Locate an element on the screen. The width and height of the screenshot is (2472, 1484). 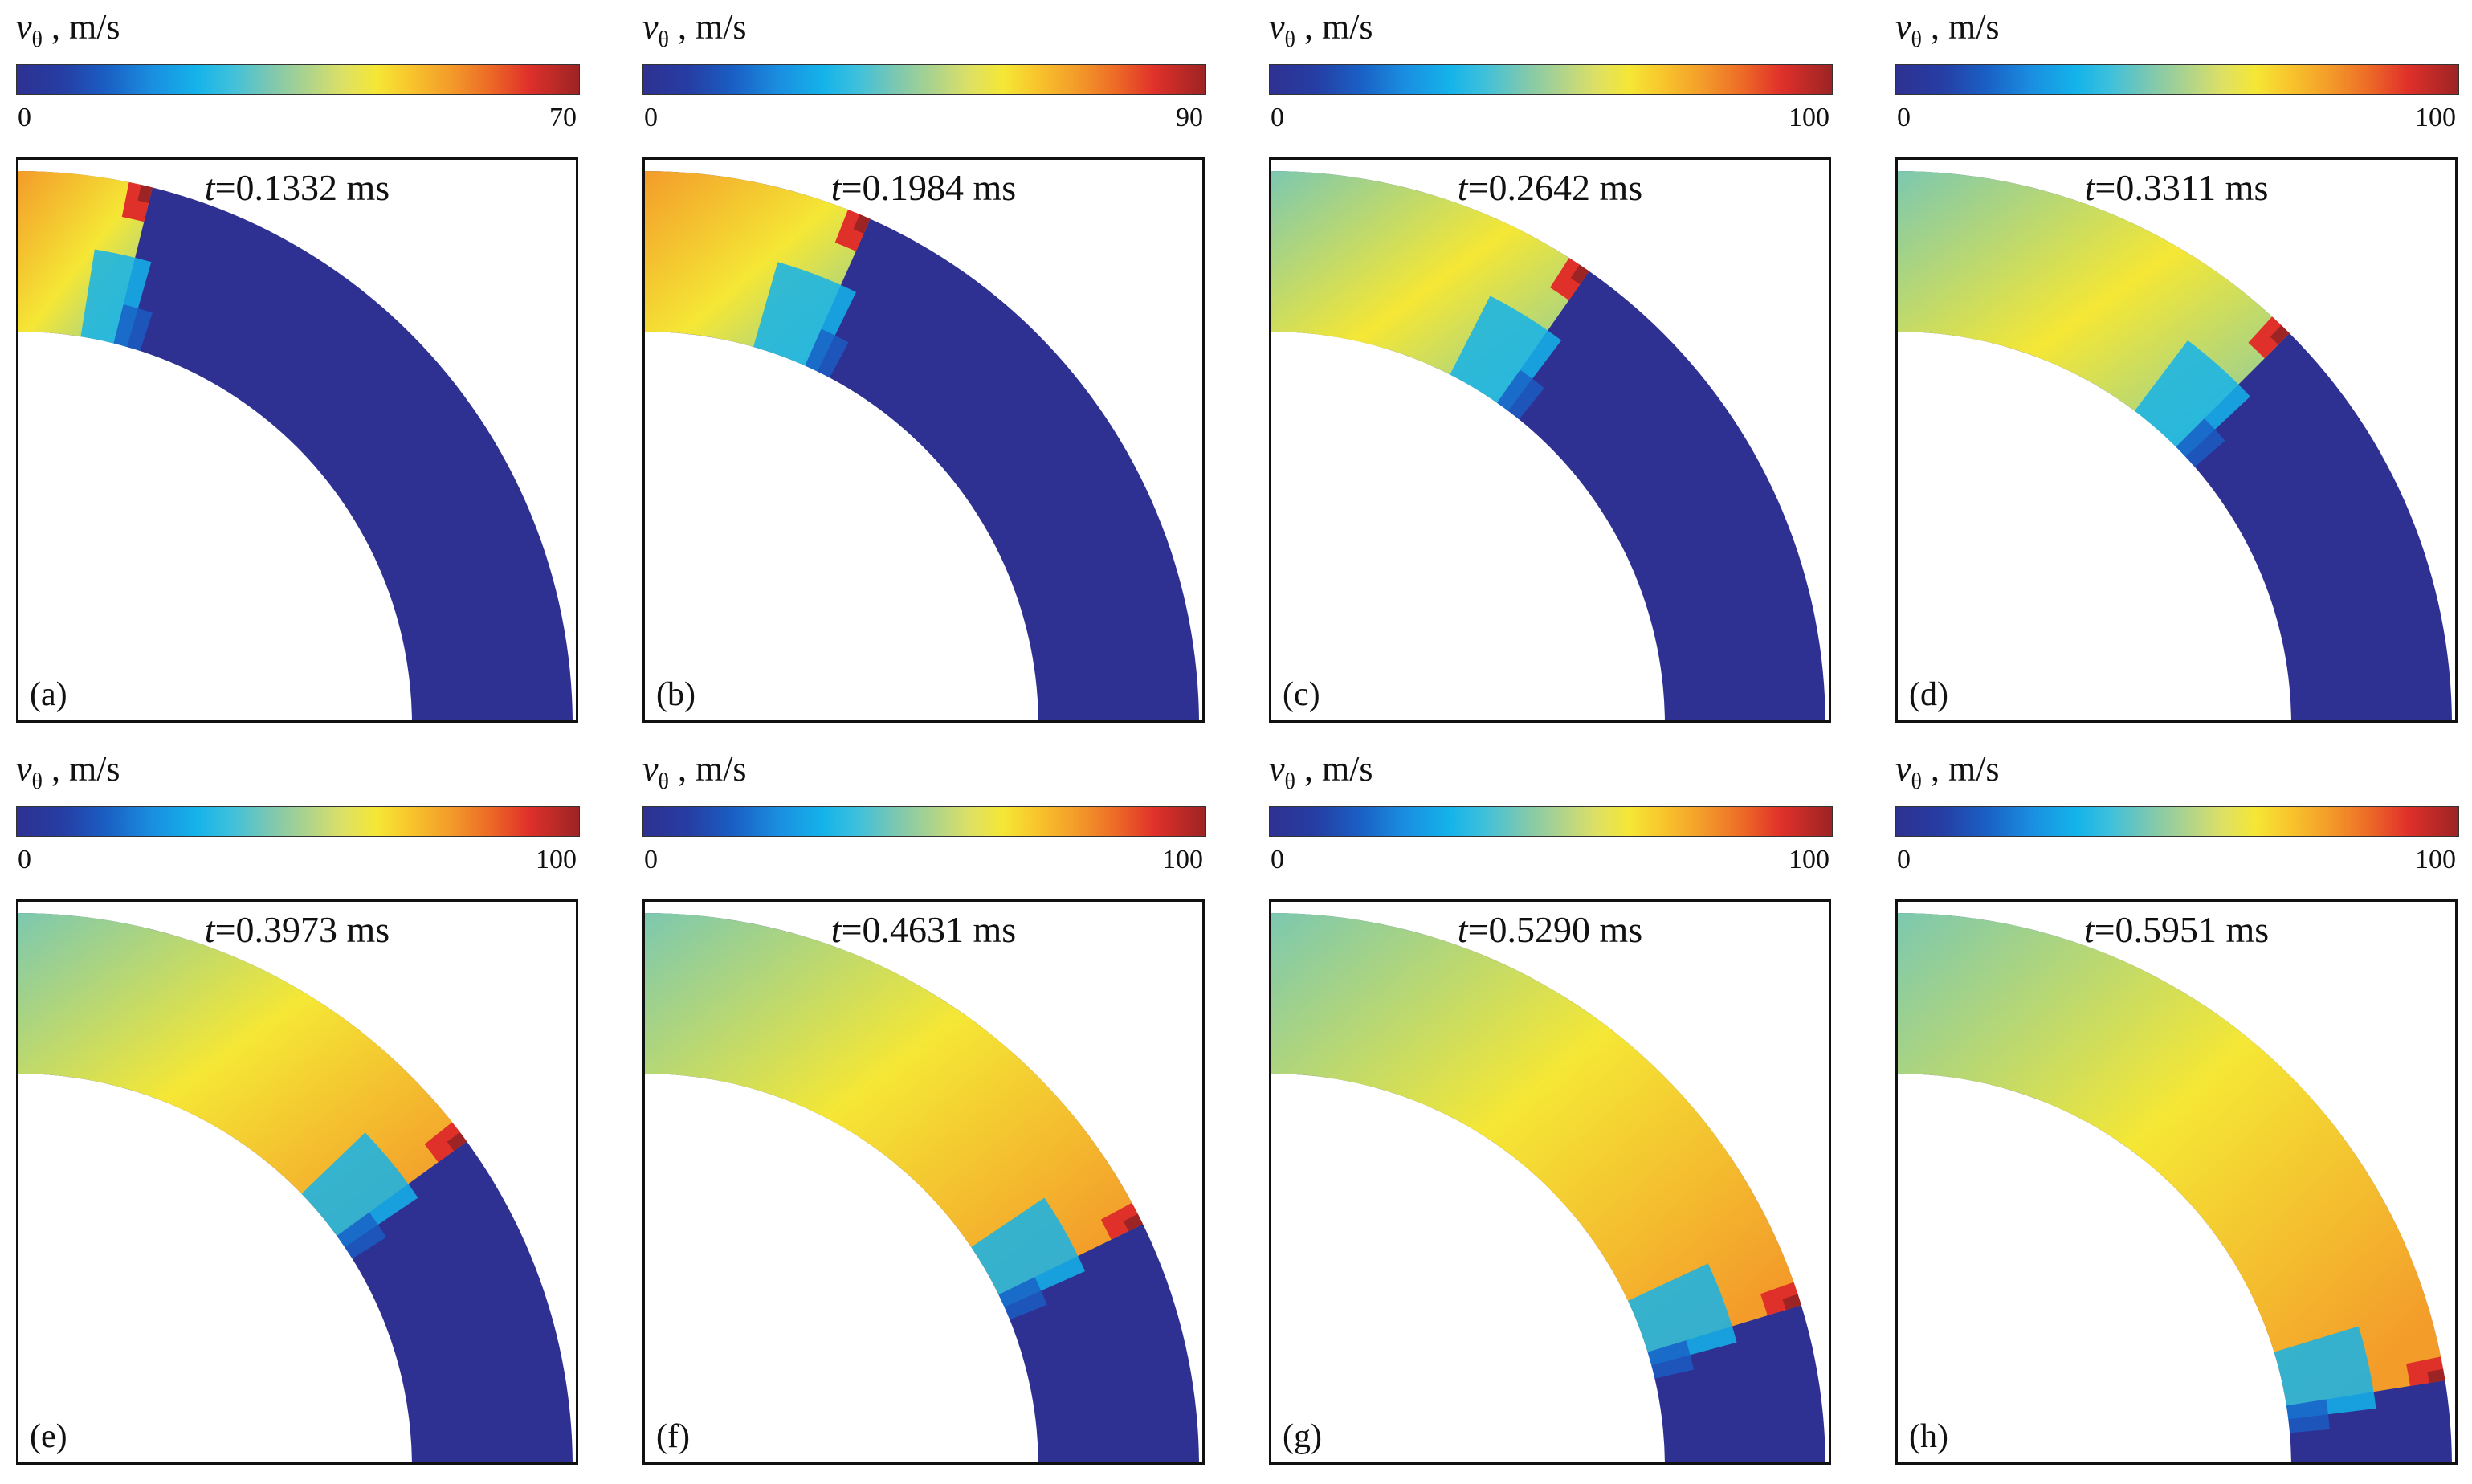
panel-a: vθ , m/s 0 70 t=0.1332 ms (a) is located at coordinates (290, 371).